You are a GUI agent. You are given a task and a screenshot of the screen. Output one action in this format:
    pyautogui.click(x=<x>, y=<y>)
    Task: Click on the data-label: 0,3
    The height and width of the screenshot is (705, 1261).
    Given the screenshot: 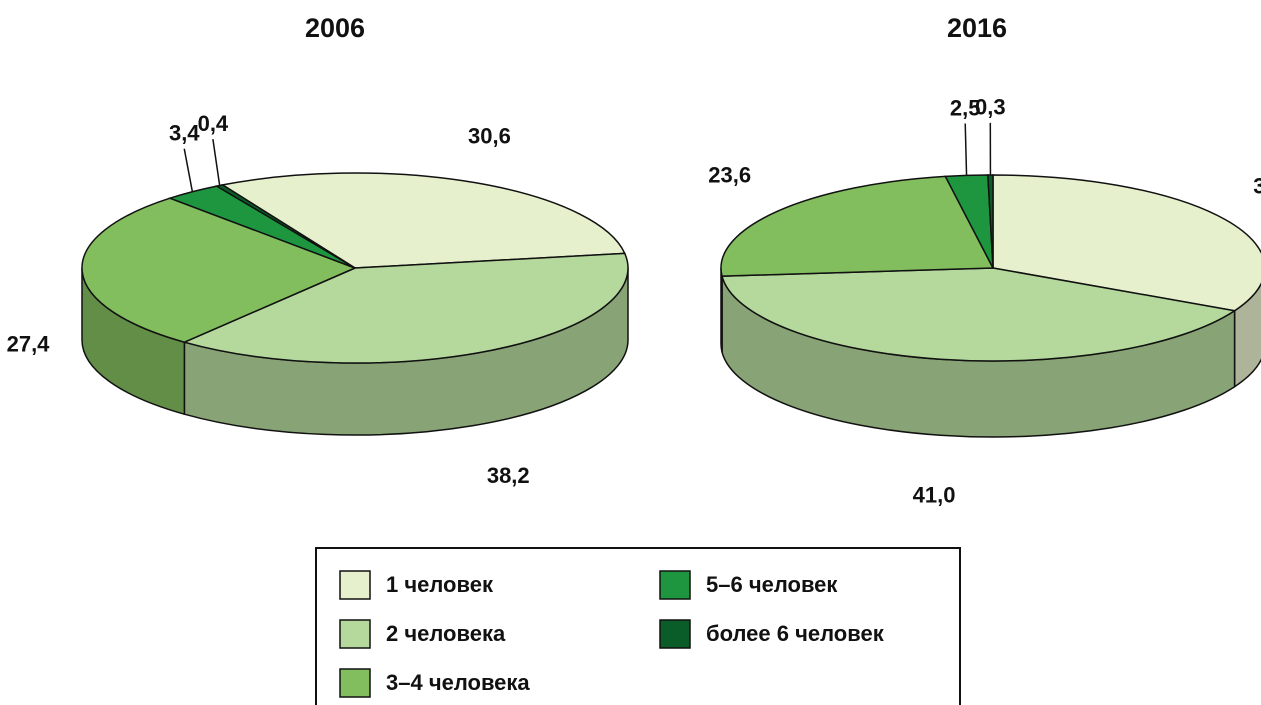 What is the action you would take?
    pyautogui.click(x=990, y=107)
    